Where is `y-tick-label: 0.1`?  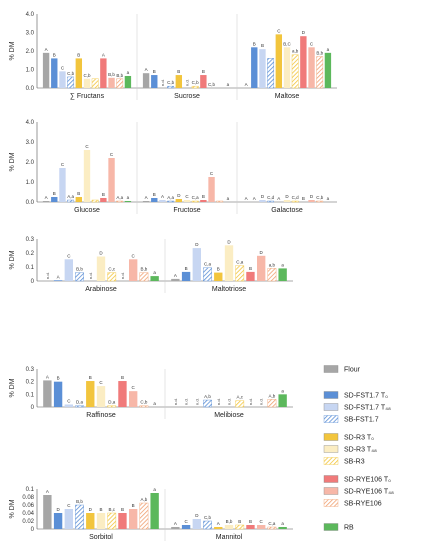 y-tick-label: 0.1 is located at coordinates (30, 268).